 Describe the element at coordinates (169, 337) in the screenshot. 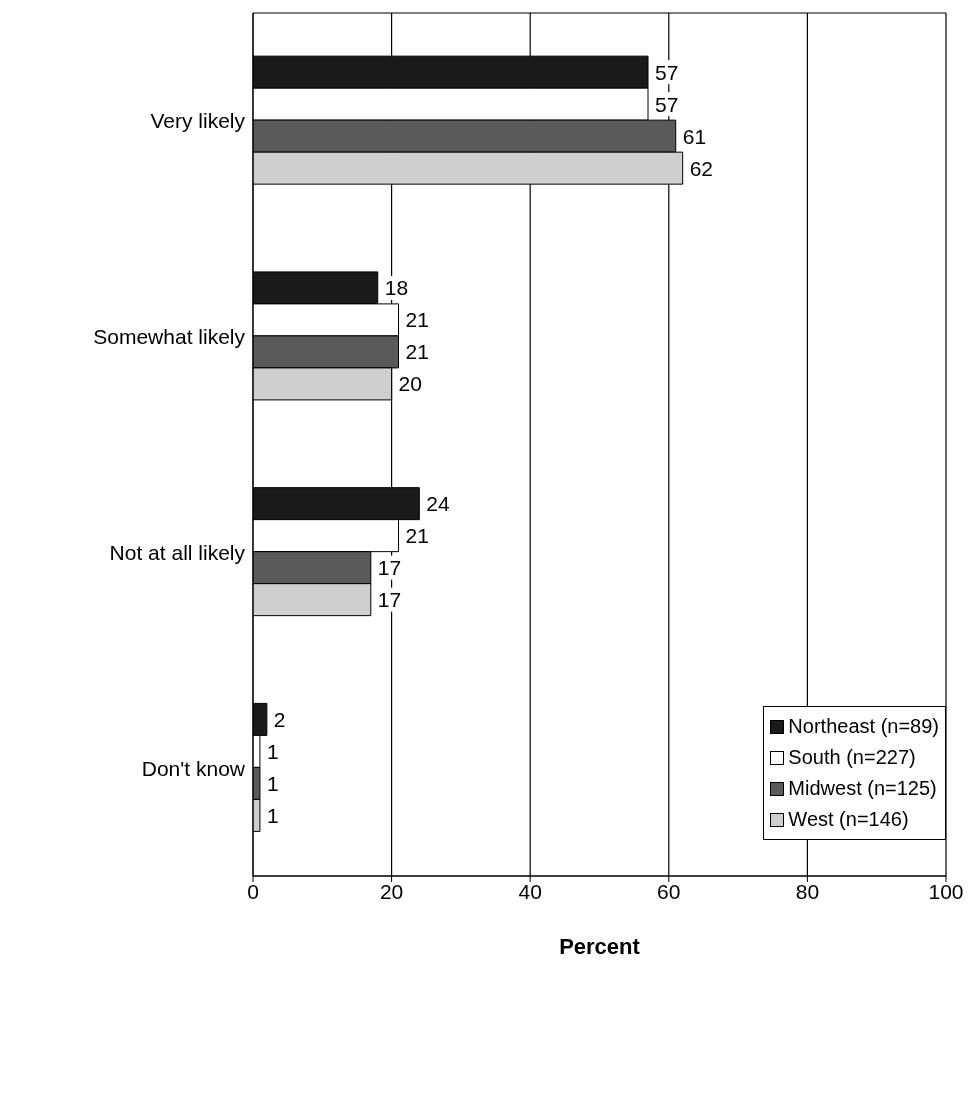

I see `y-tick-label: Somewhat likely` at that location.